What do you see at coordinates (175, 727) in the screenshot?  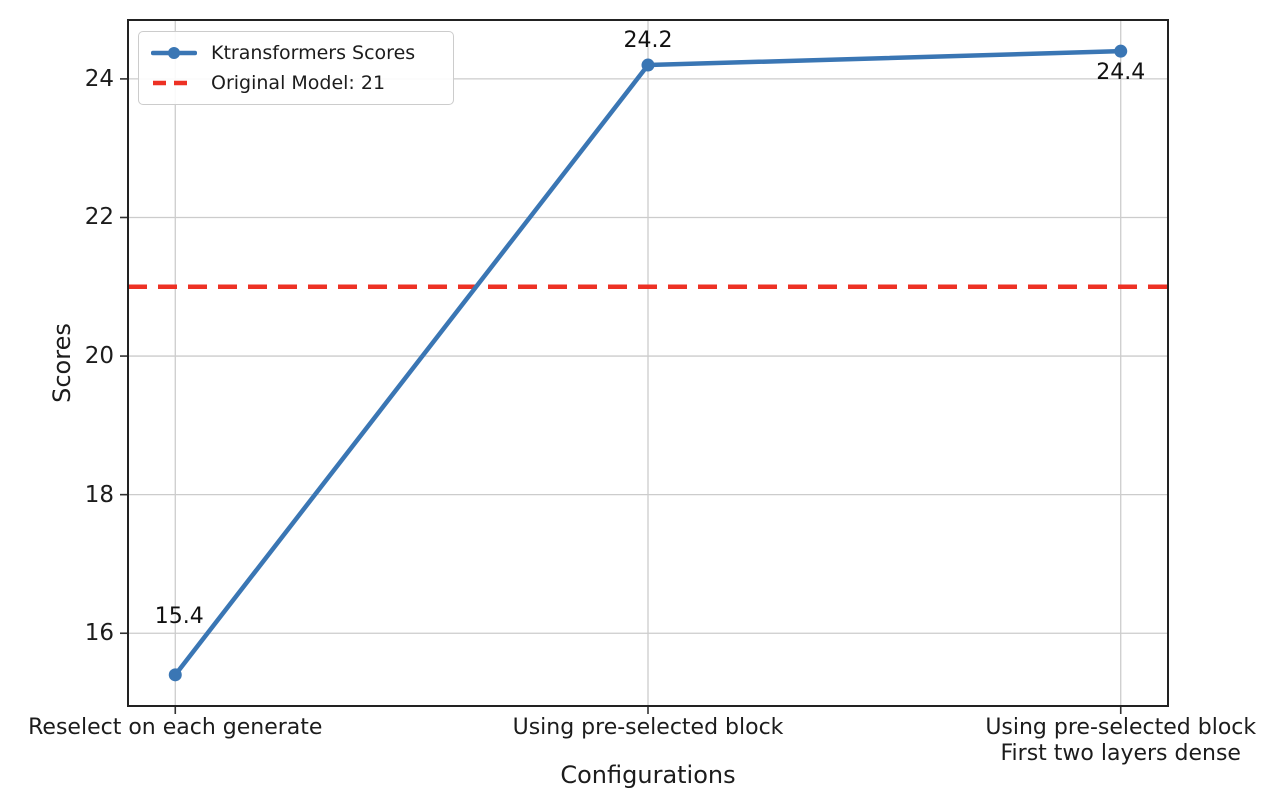 I see `x-tick-label: Reselect on each generate` at bounding box center [175, 727].